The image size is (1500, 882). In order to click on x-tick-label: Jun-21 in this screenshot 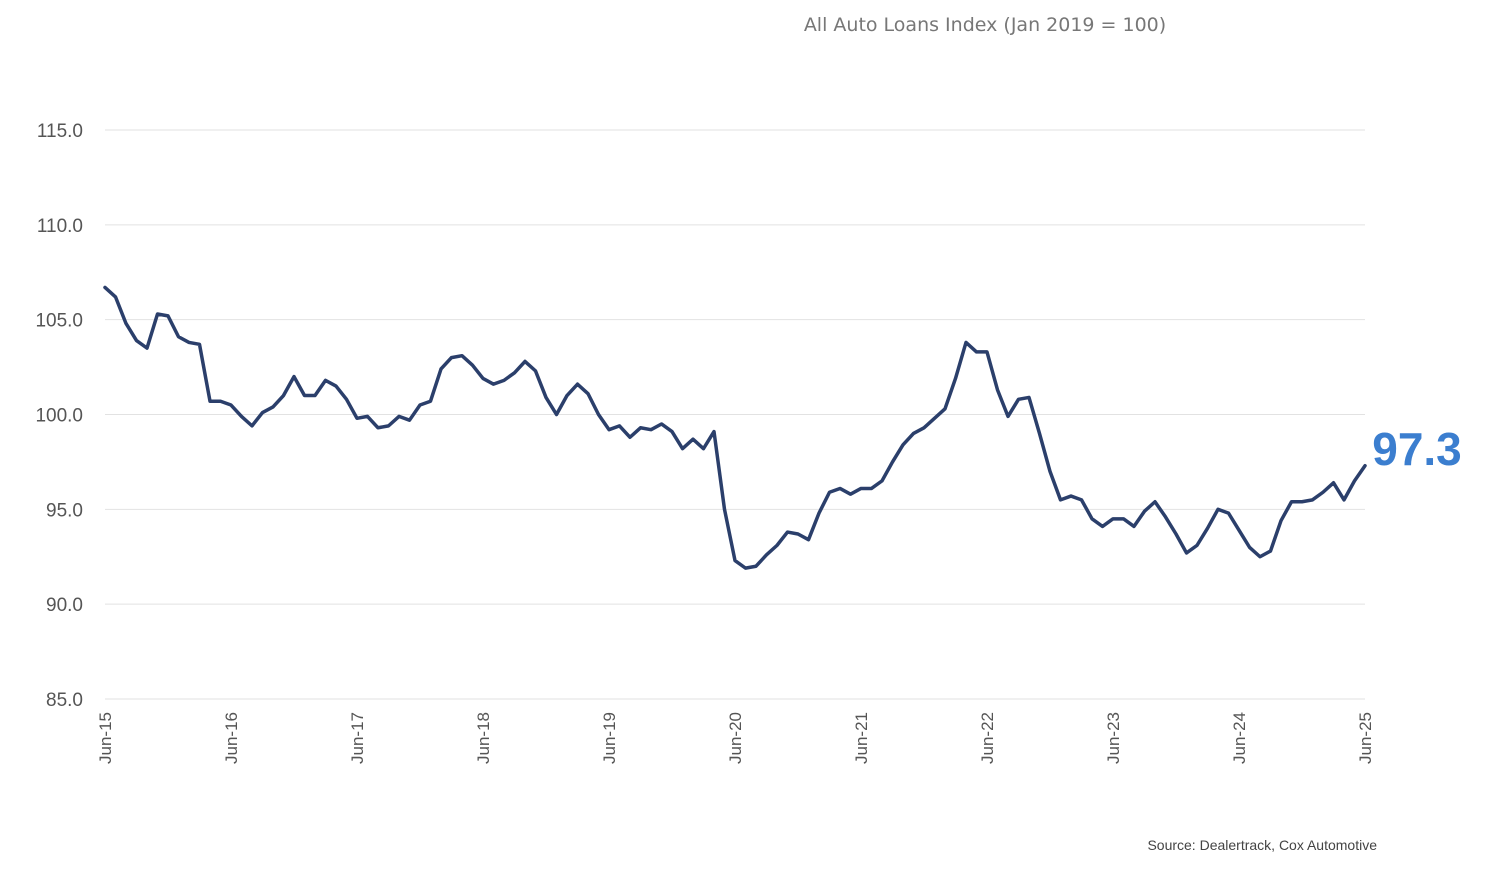, I will do `click(861, 738)`.